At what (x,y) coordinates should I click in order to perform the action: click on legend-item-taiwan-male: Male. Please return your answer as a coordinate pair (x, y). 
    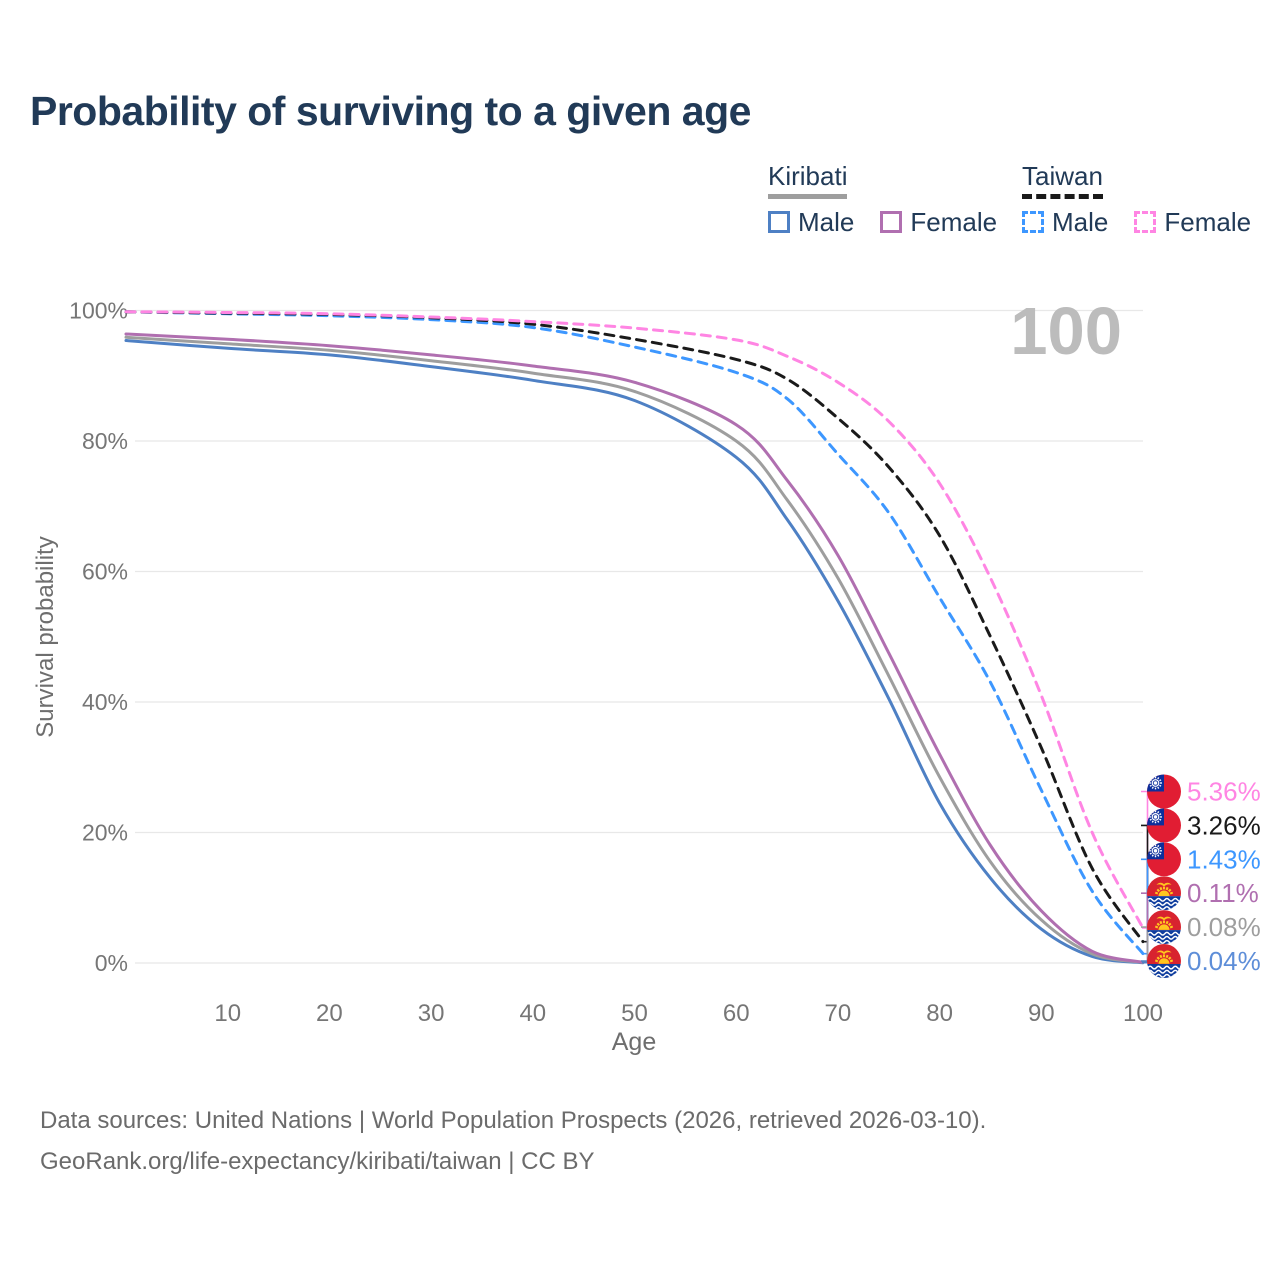
    Looking at the image, I should click on (1065, 222).